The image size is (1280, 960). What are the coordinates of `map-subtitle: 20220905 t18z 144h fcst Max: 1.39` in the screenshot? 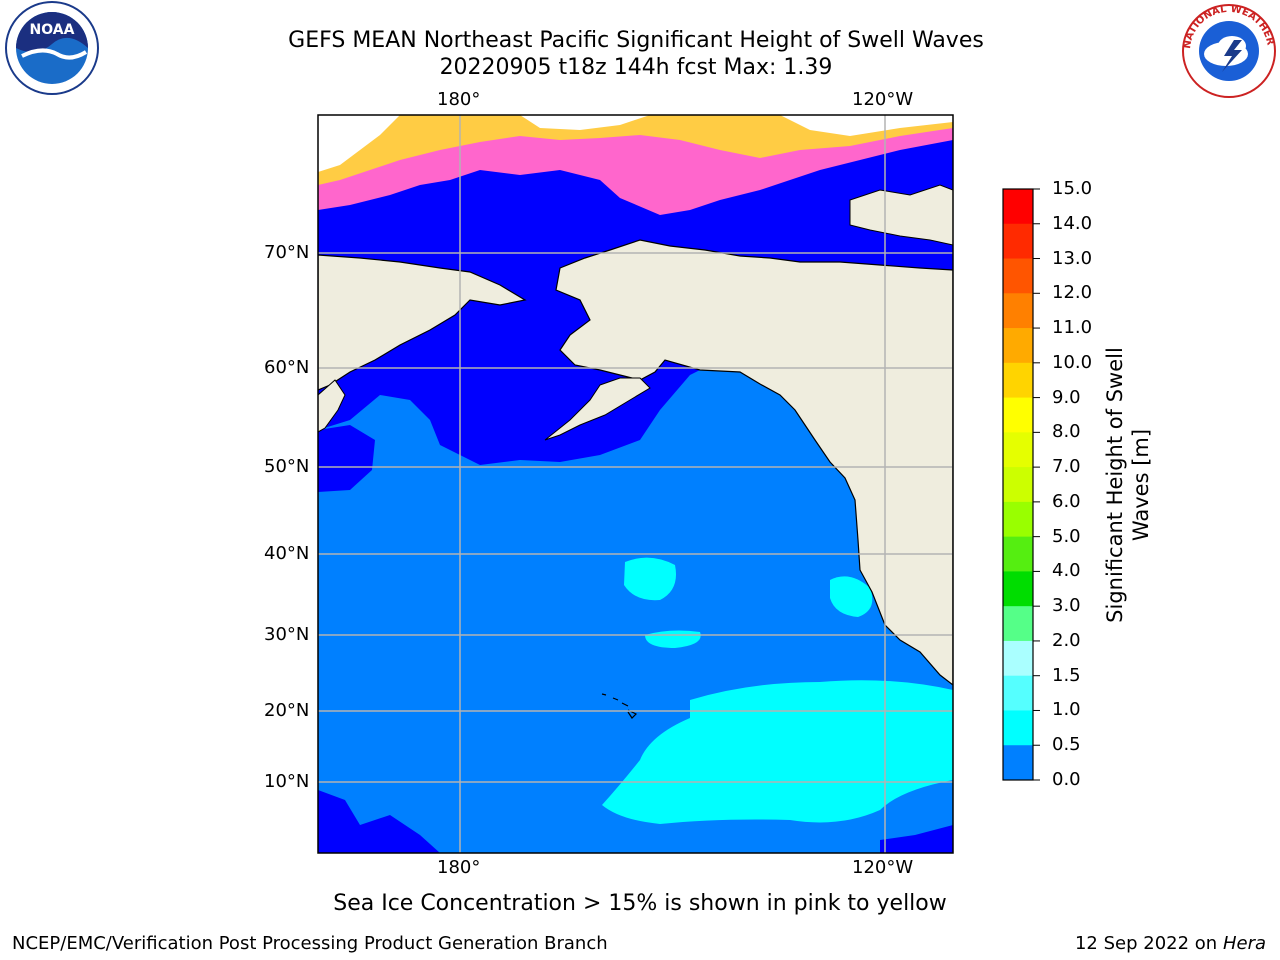 It's located at (636, 67).